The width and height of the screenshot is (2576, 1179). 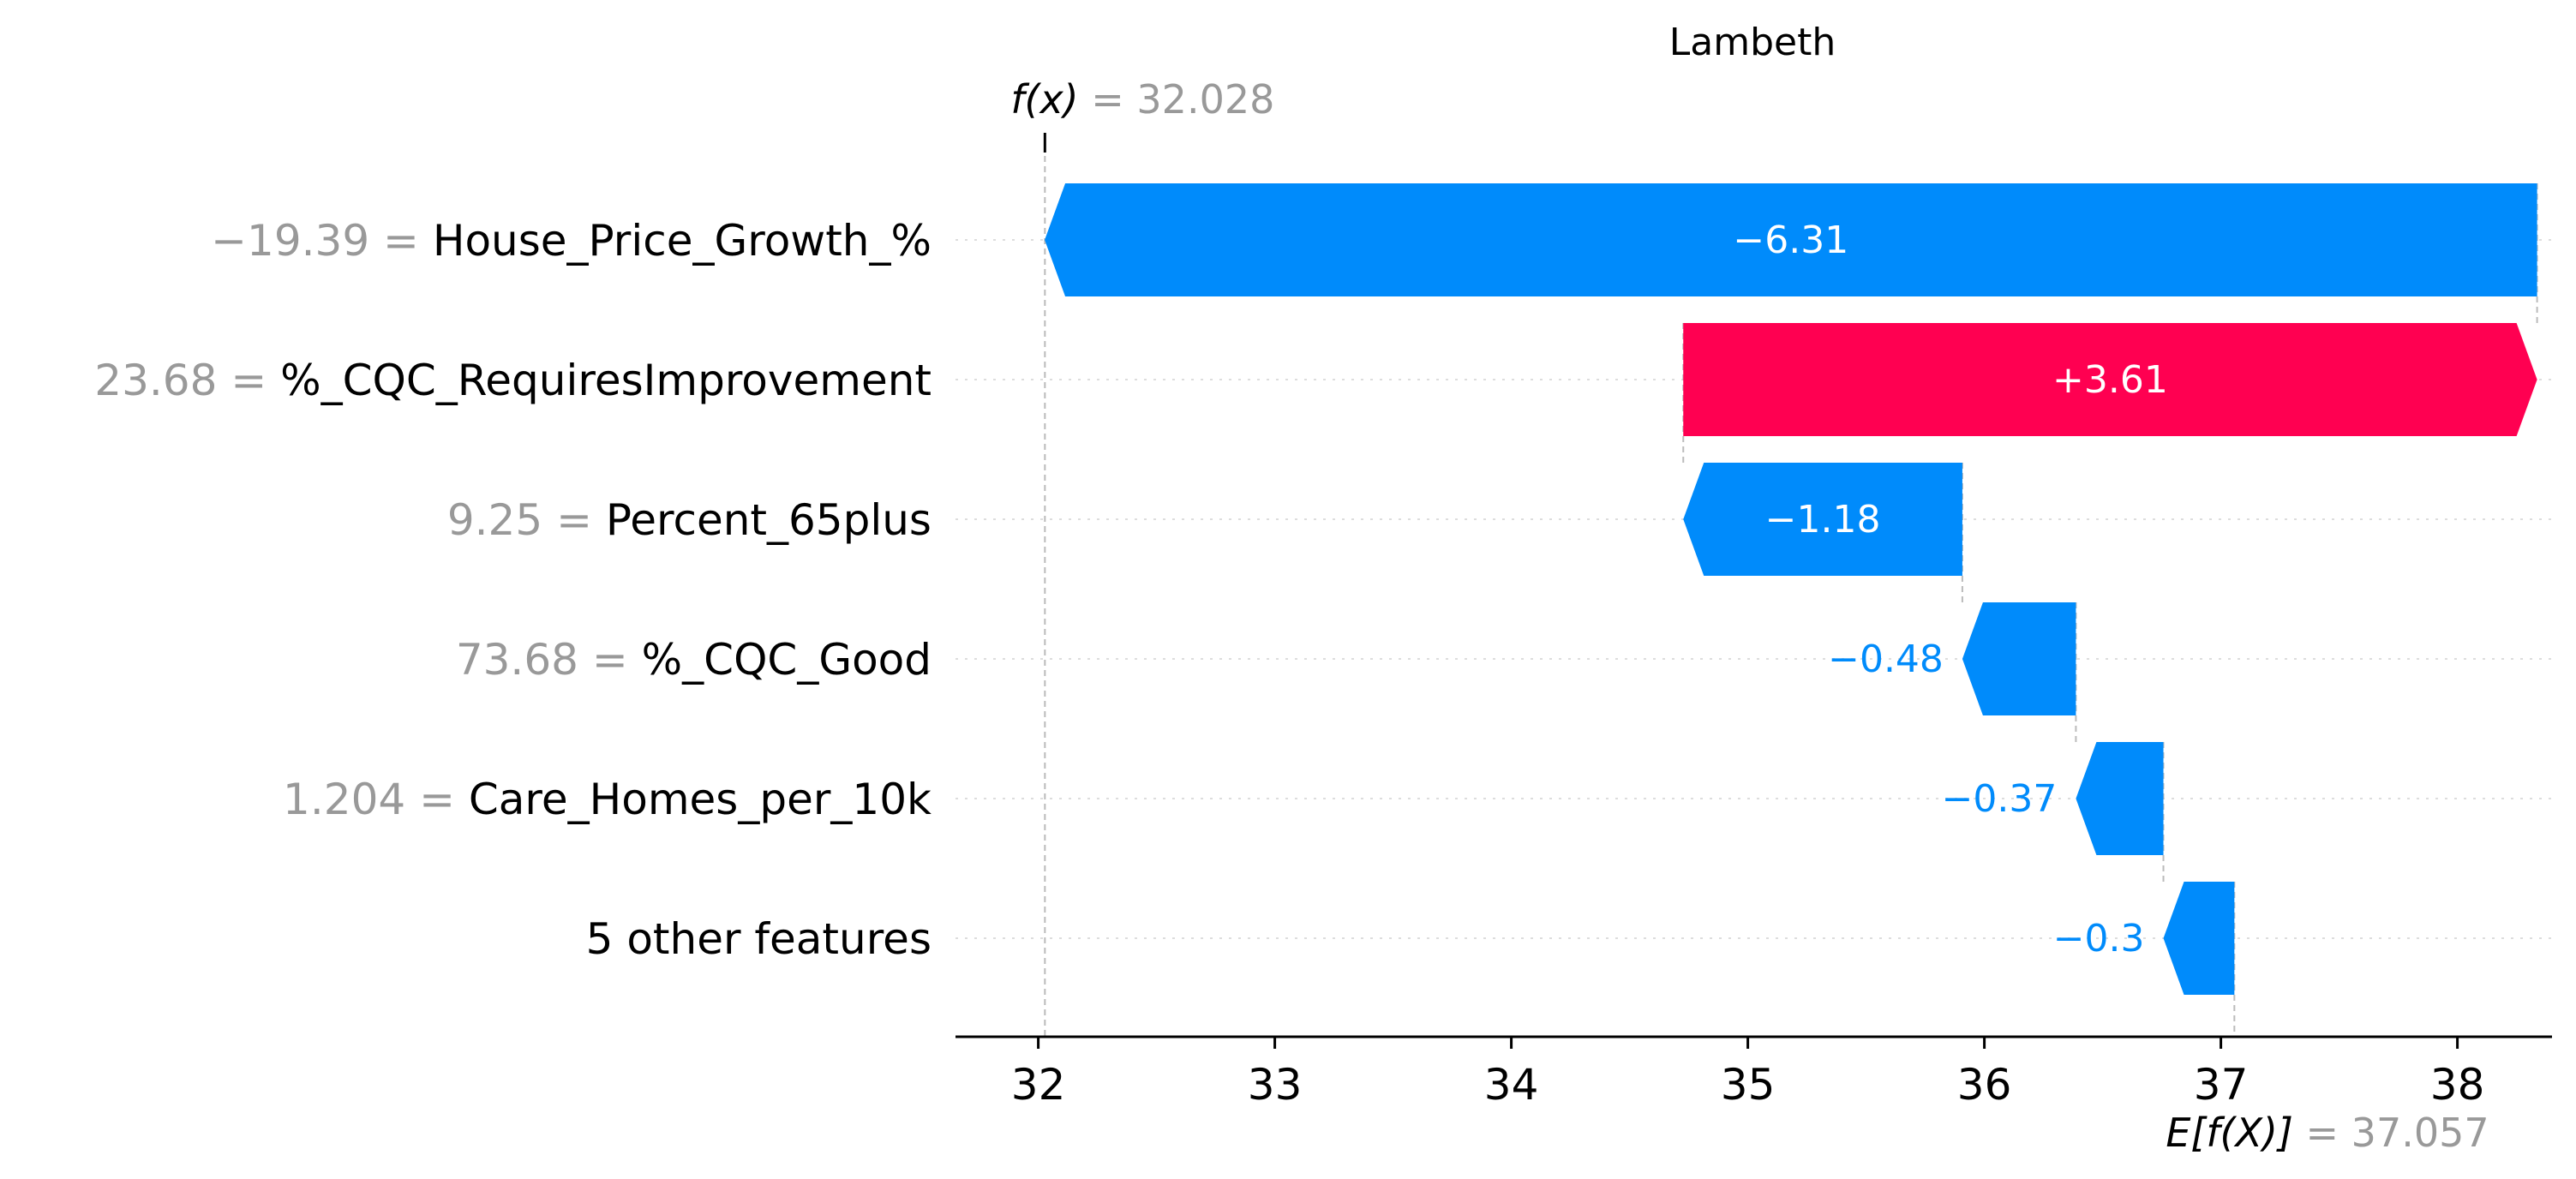 What do you see at coordinates (1511, 1085) in the screenshot?
I see `x-tick-label: 34` at bounding box center [1511, 1085].